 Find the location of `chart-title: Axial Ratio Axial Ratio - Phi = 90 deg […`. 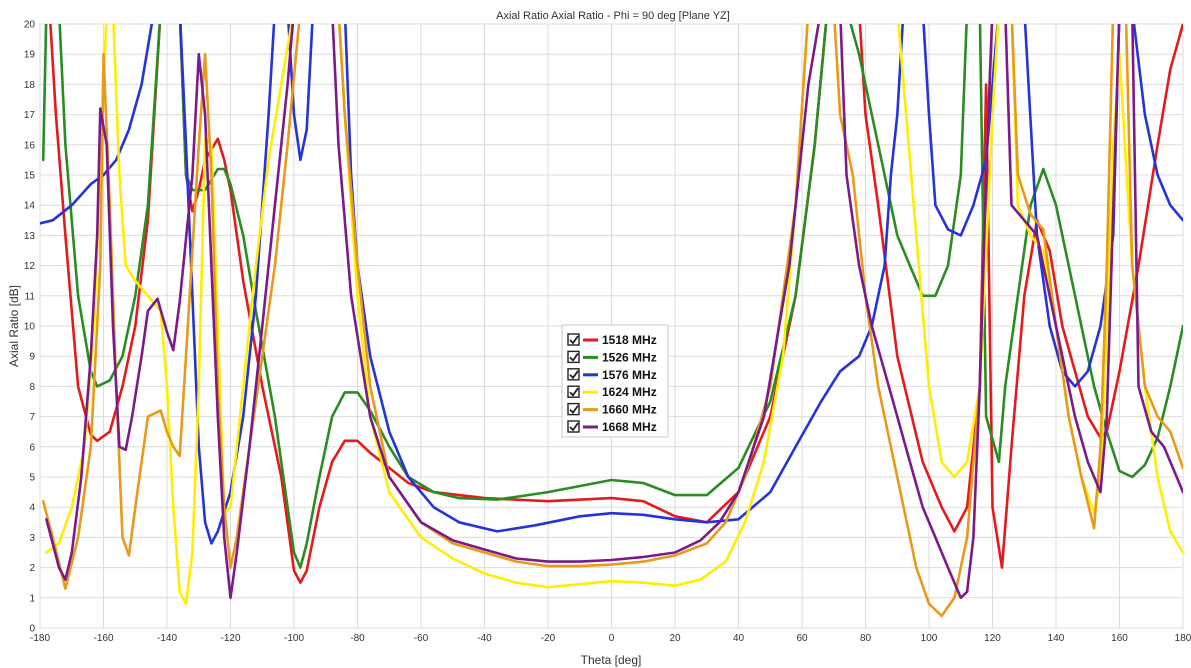

chart-title: Axial Ratio Axial Ratio - Phi = 90 deg [… is located at coordinates (613, 16).